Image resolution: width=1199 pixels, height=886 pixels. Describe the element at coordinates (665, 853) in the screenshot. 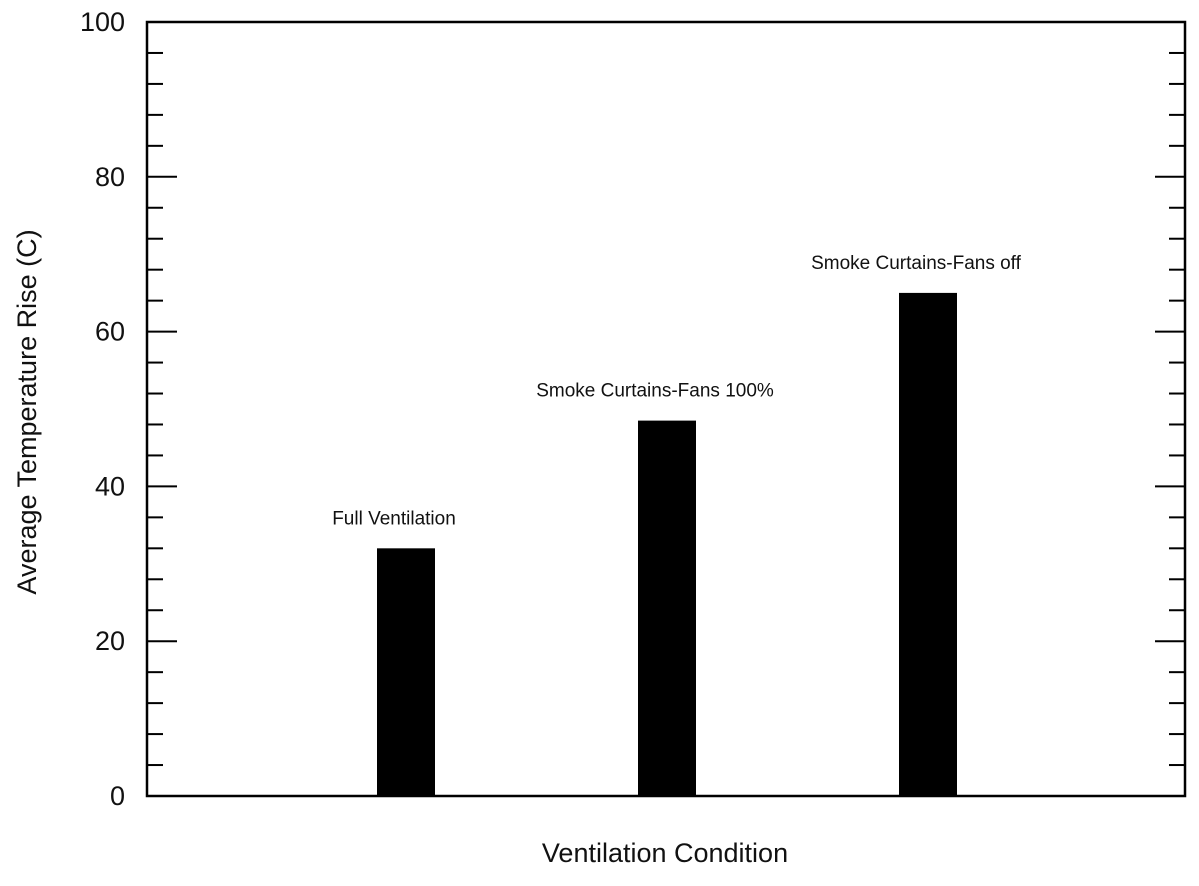

I see `x-axis-title: Ventilation Condition` at that location.